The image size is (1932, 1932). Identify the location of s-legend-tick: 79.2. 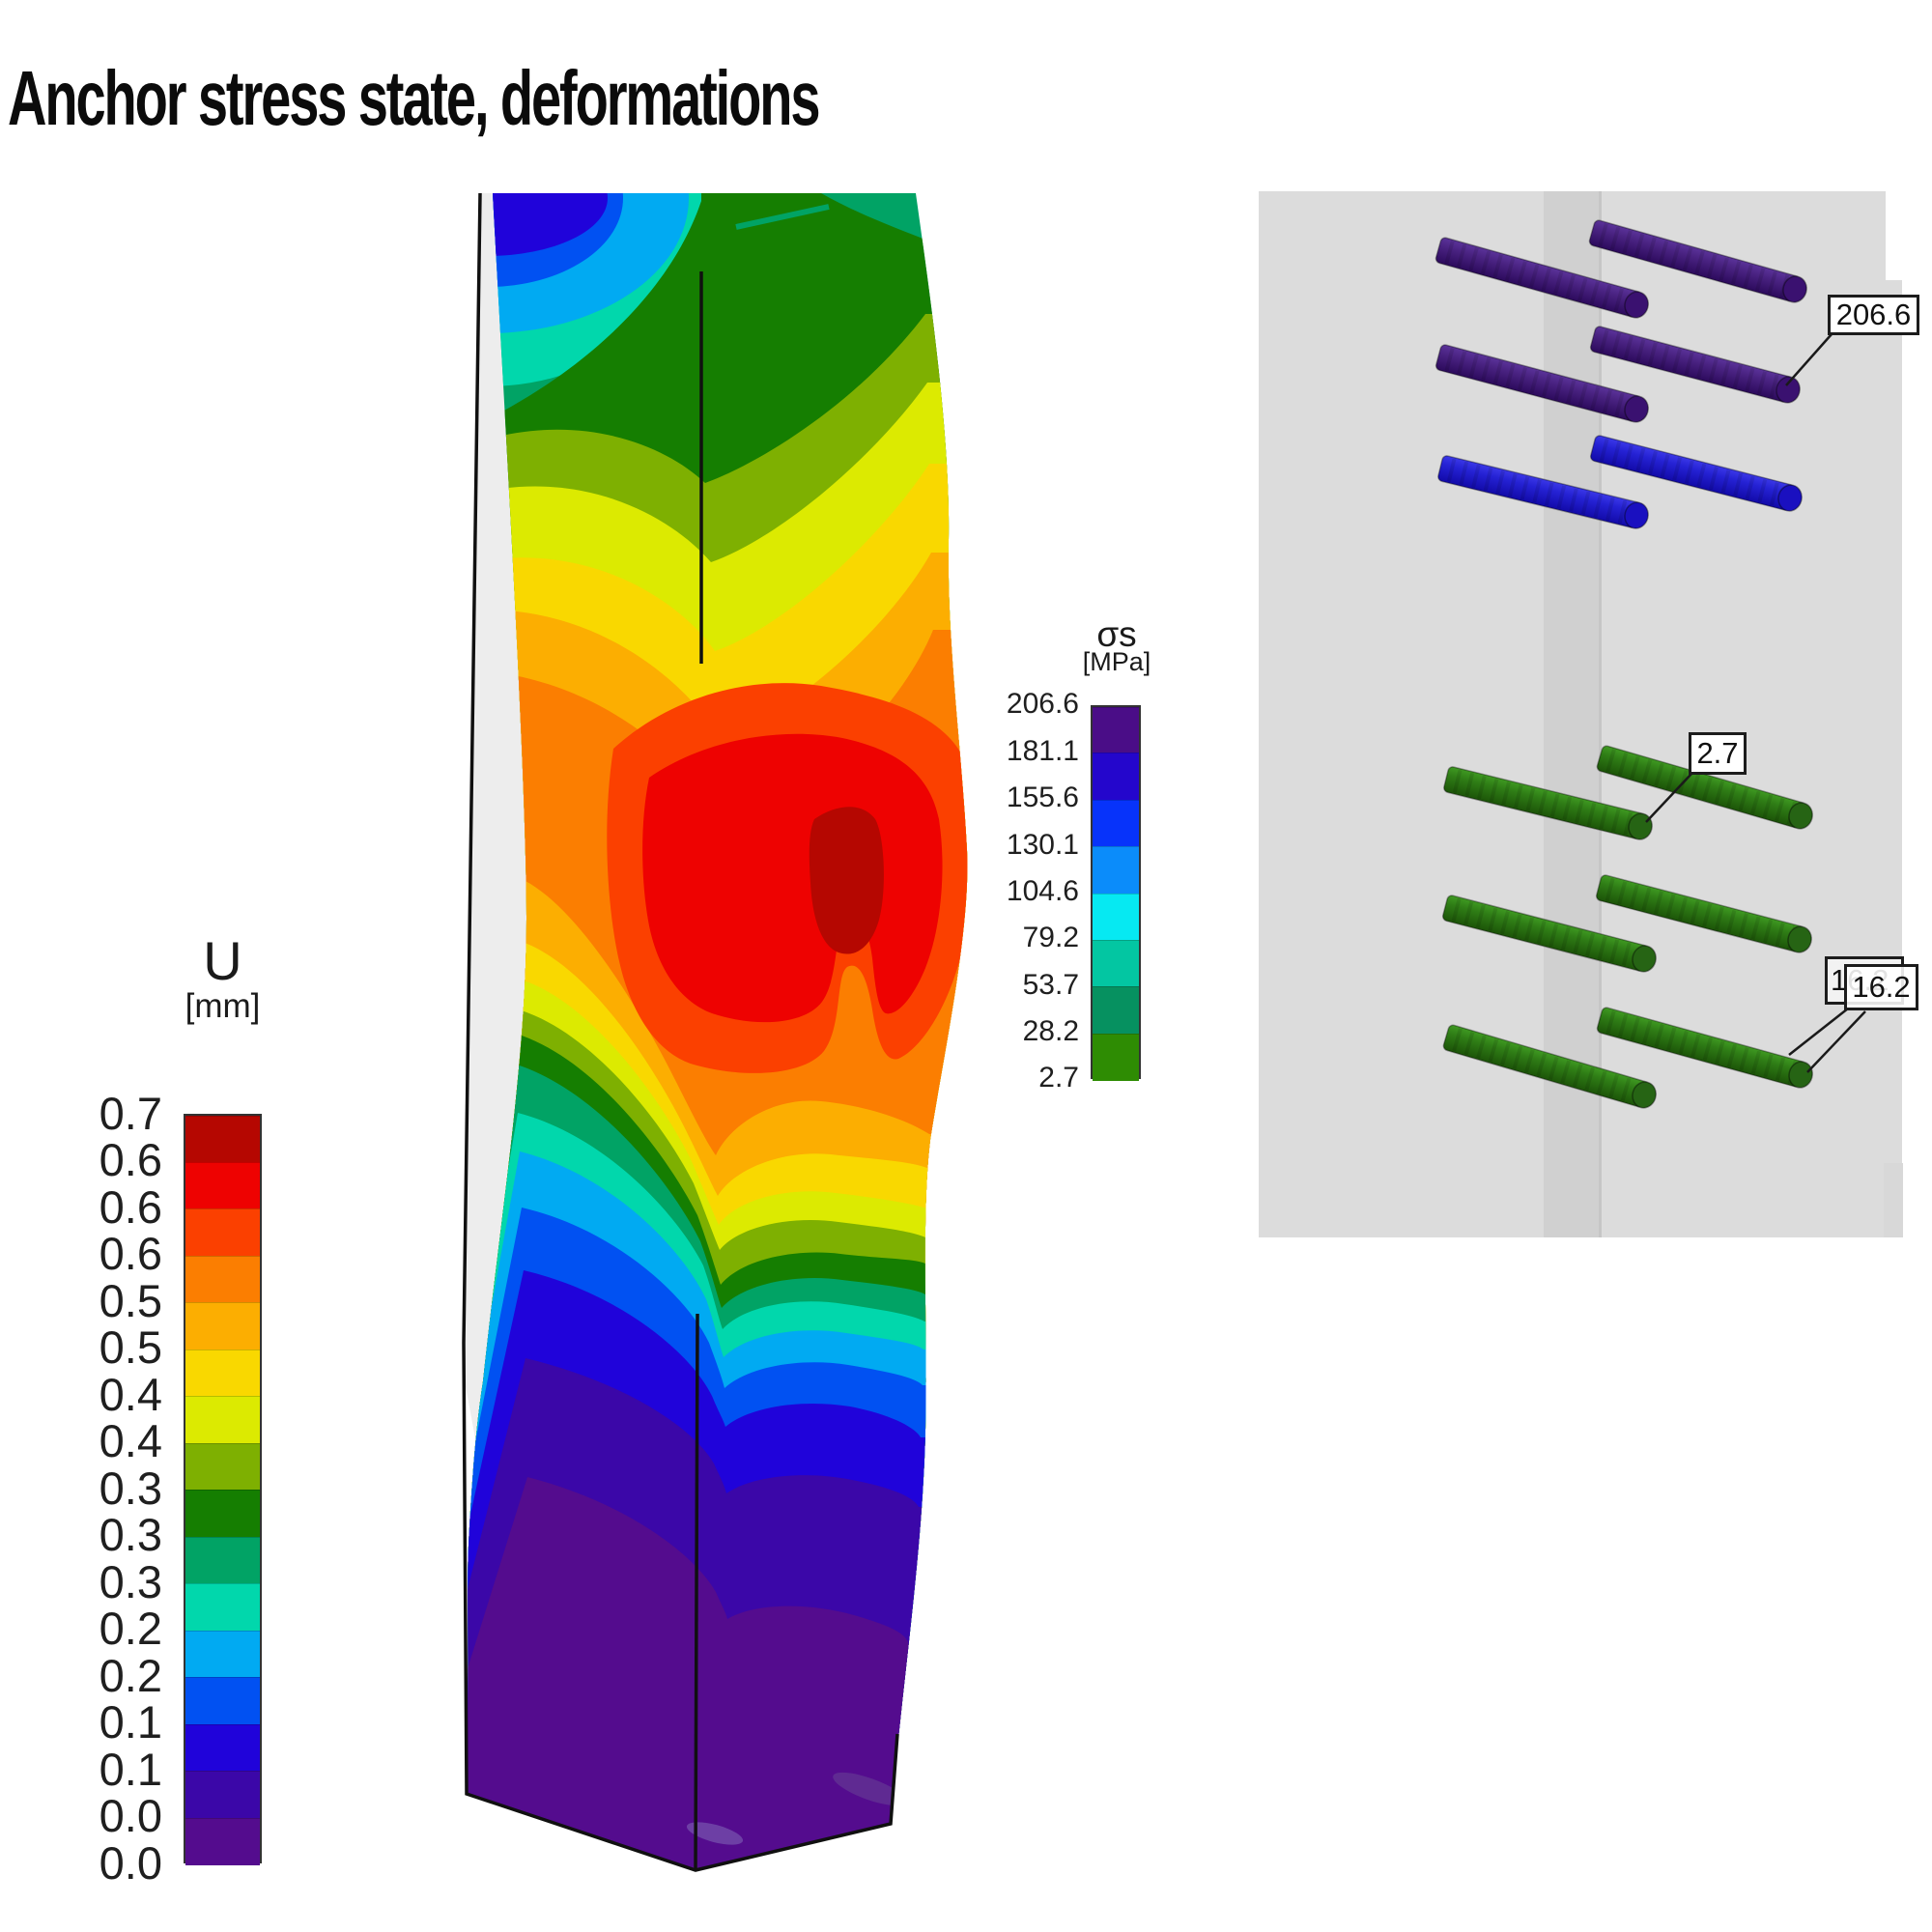
(1050, 938).